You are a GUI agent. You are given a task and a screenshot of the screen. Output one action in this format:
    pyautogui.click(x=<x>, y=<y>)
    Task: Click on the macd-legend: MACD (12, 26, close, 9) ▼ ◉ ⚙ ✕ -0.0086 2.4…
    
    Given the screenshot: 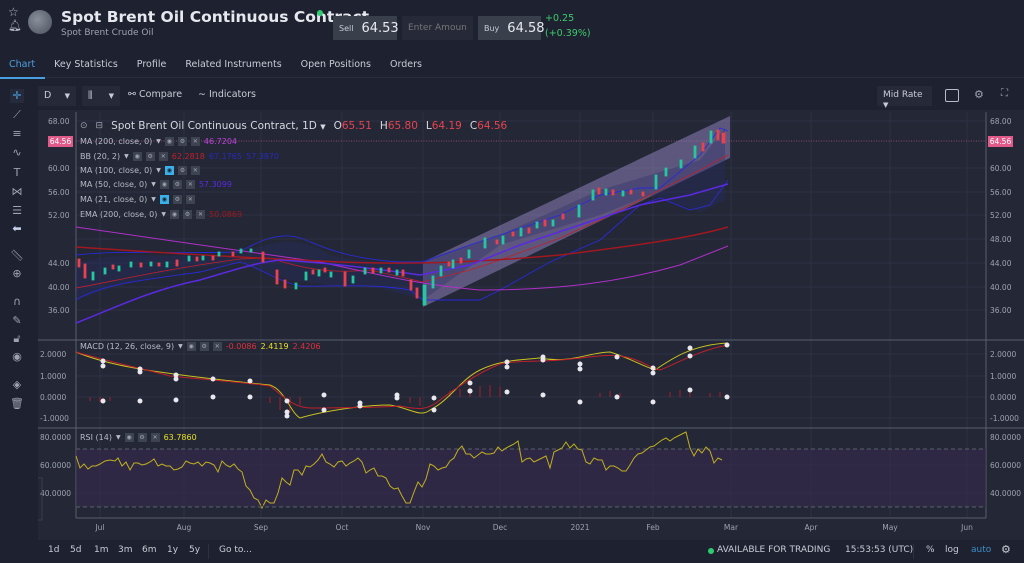 What is the action you would take?
    pyautogui.click(x=200, y=346)
    